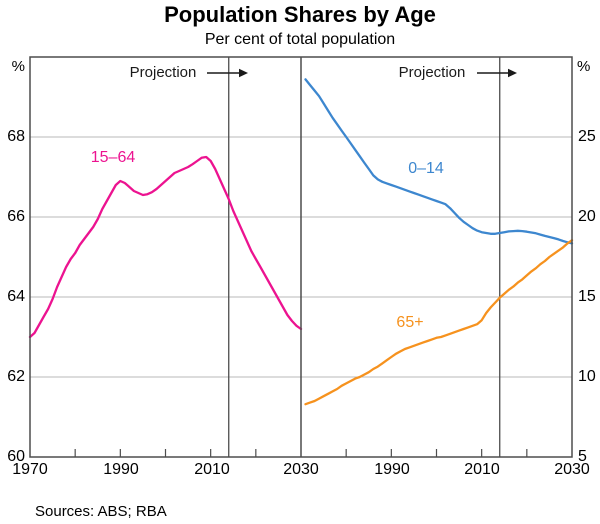 This screenshot has width=600, height=524. I want to click on y-tick-label: 15, so click(587, 296).